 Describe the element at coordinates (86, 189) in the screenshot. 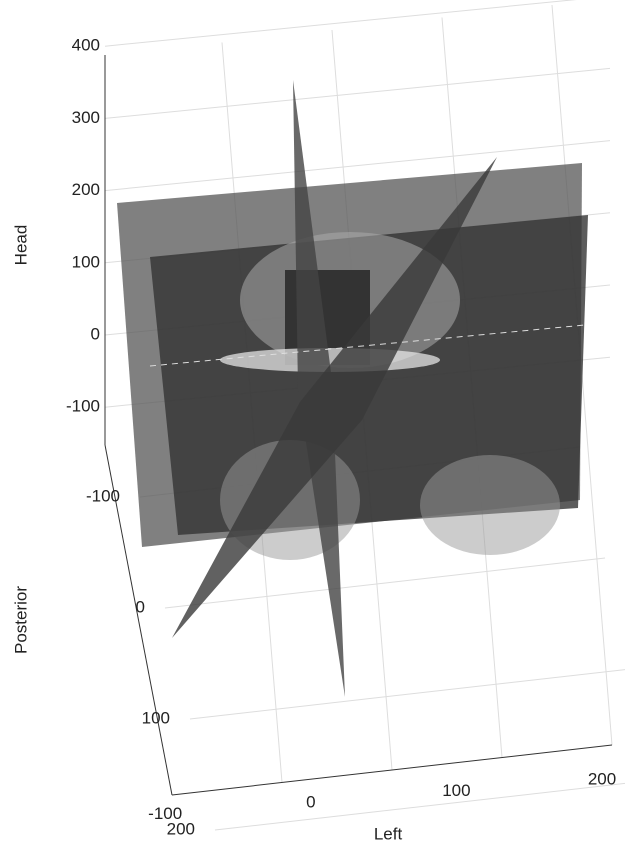

I see `z-tick-label: 200` at that location.